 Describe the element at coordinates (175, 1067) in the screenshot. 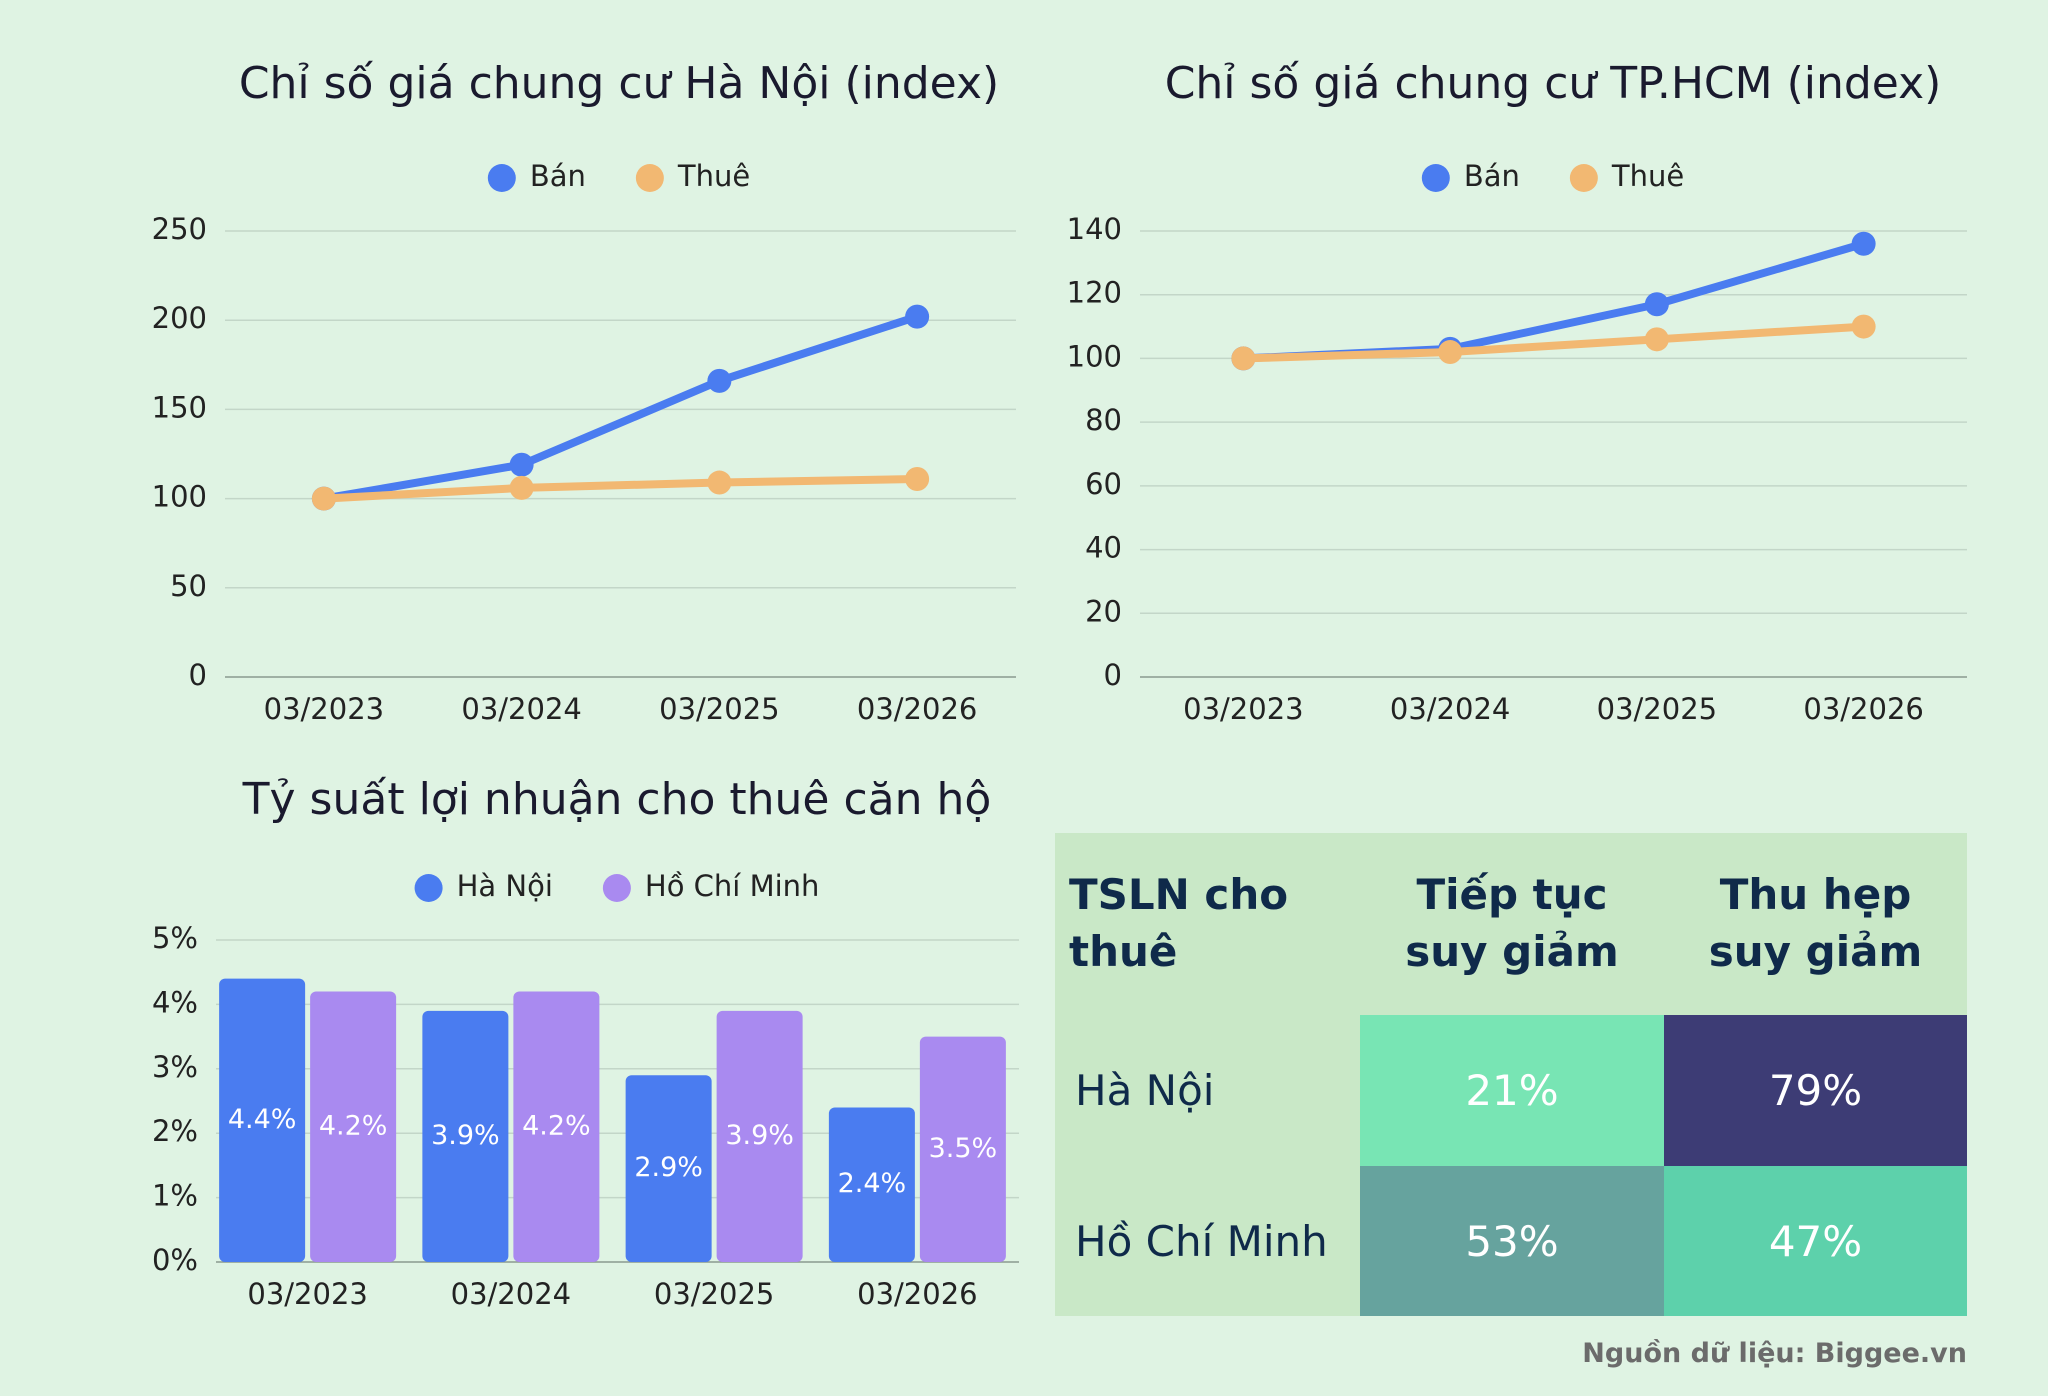

I see `y-tick-label: 3%` at that location.